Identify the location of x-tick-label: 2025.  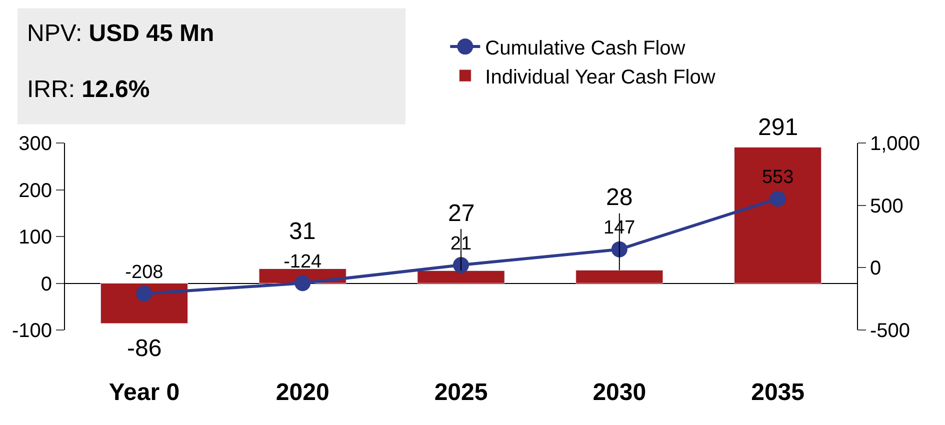
(461, 392).